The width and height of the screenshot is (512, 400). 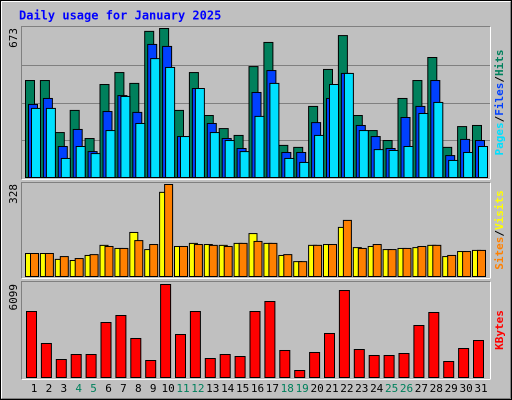 What do you see at coordinates (499, 330) in the screenshot?
I see `legend-entry: KBytes` at bounding box center [499, 330].